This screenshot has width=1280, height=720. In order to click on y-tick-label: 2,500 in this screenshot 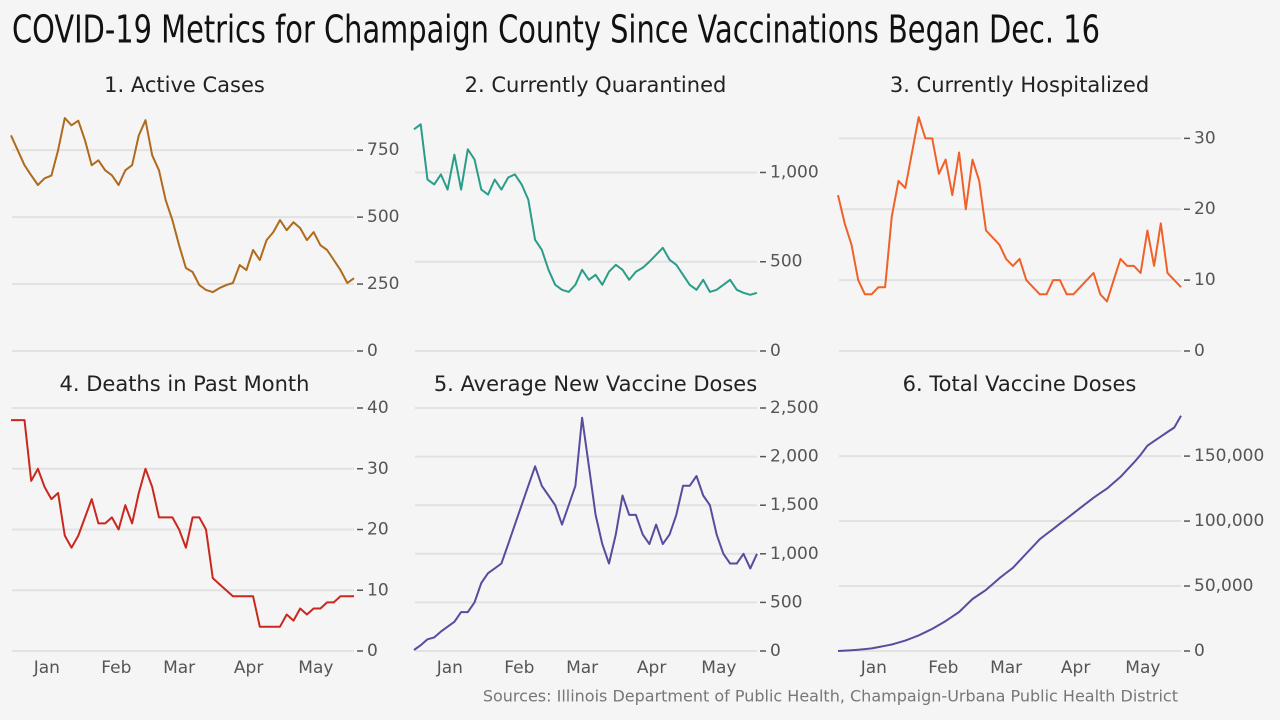, I will do `click(794, 408)`.